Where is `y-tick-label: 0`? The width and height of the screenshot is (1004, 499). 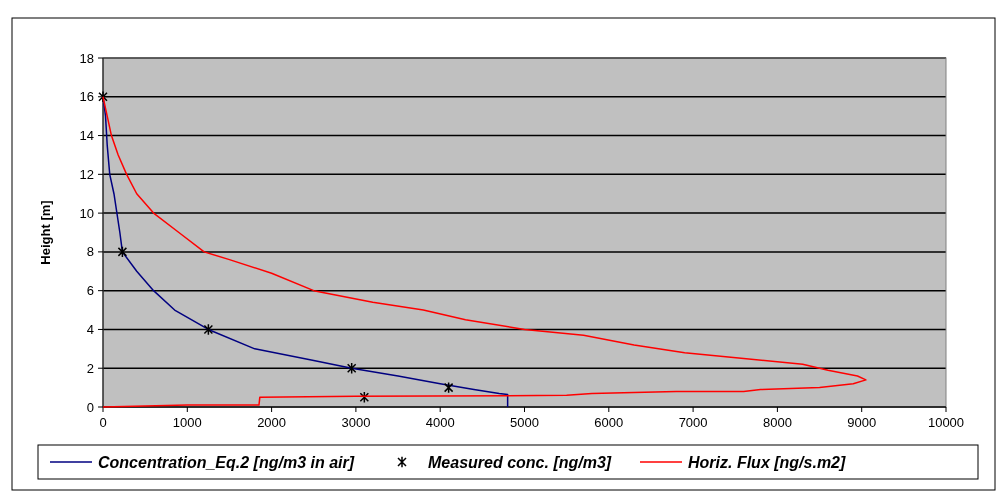 y-tick-label: 0 is located at coordinates (90, 407).